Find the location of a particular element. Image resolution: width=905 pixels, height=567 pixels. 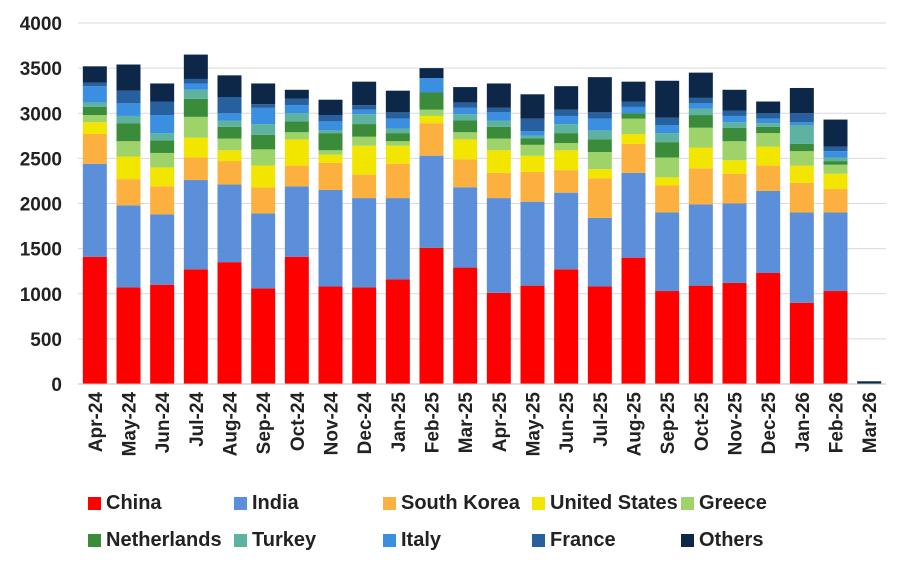

legend-item-china: China is located at coordinates (125, 503).